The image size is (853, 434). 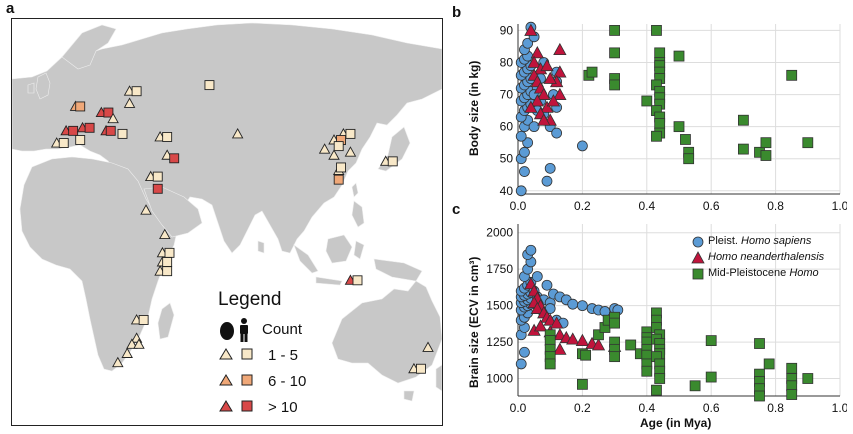 I want to click on legend-square-mid, so click(x=247, y=380).